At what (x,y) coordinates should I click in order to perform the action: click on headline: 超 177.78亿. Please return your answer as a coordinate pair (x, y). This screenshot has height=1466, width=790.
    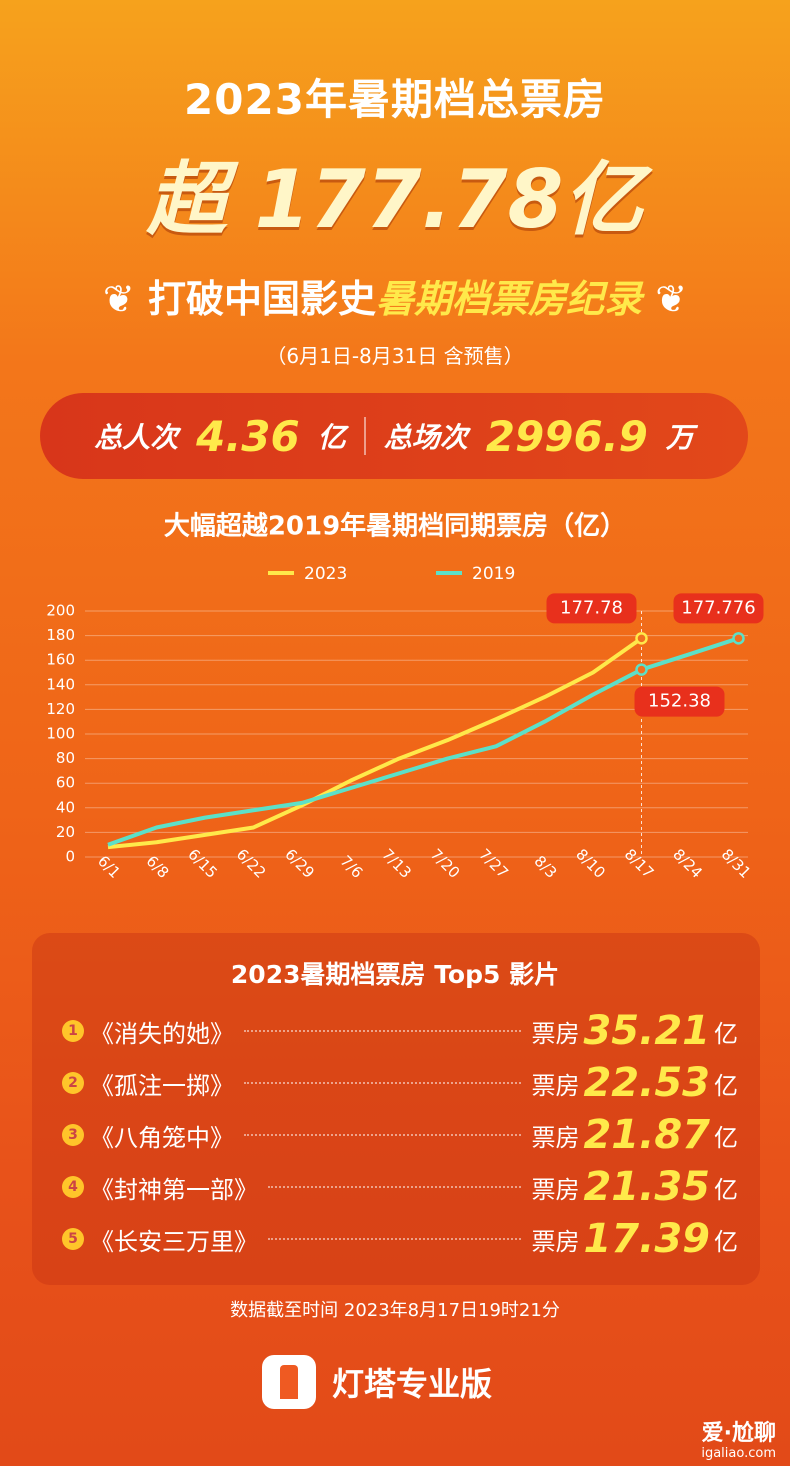
    Looking at the image, I should click on (395, 193).